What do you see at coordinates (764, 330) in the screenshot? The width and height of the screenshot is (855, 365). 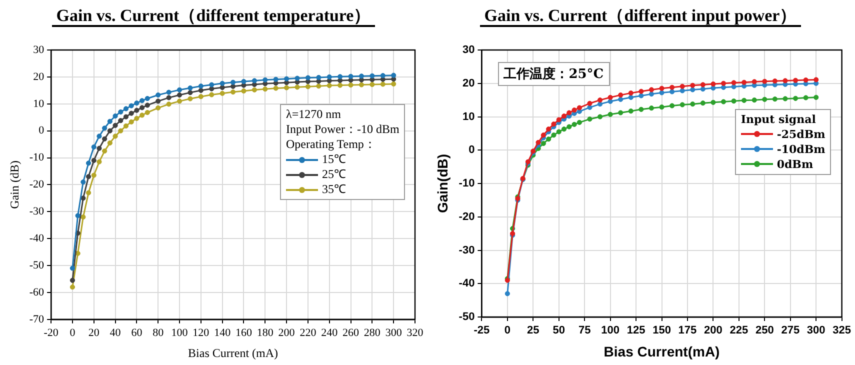 I see `x-tick-label: 250` at bounding box center [764, 330].